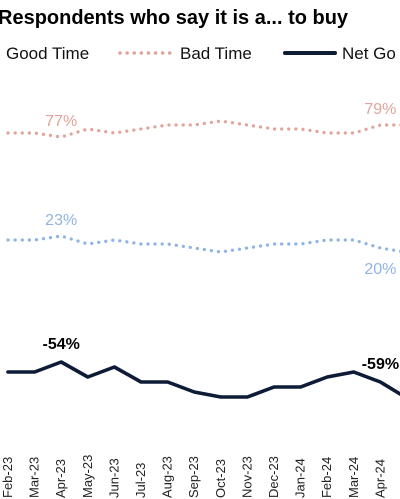 The width and height of the screenshot is (400, 499). What do you see at coordinates (113, 478) in the screenshot?
I see `x-tick-label: Jun-23` at bounding box center [113, 478].